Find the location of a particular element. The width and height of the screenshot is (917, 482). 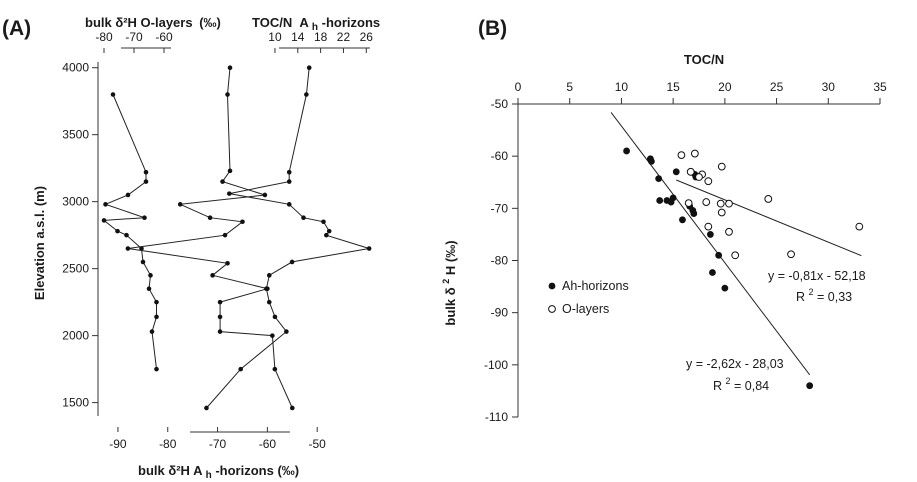

x-tick-label: 15 is located at coordinates (673, 87).